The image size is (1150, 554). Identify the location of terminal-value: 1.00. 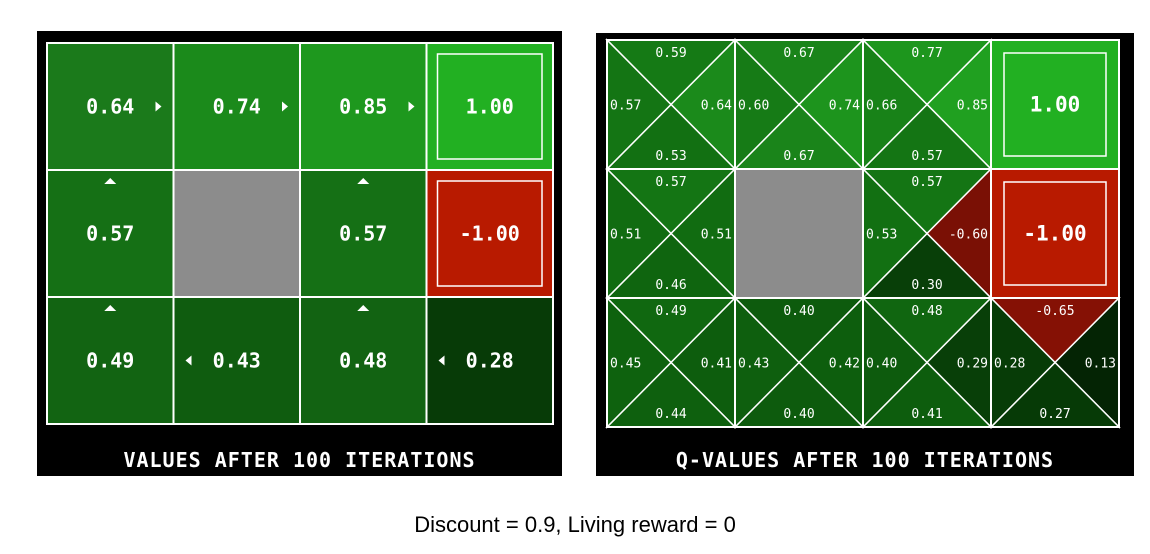
(1055, 105).